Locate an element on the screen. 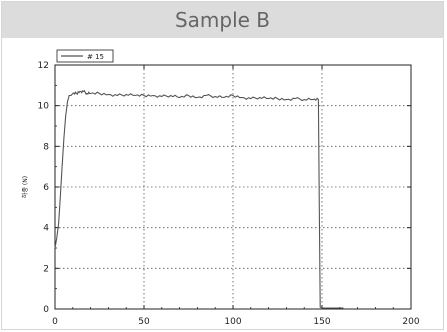 This screenshot has width=447, height=332. panel-title: Sample B is located at coordinates (222, 20).